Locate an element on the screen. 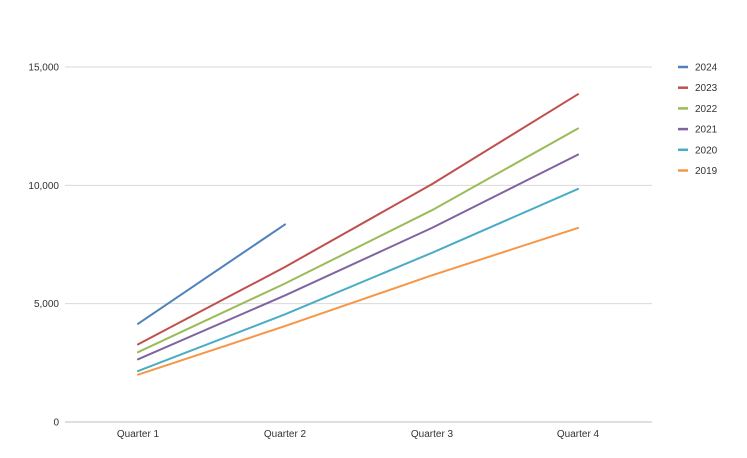  legend-label: 2023 is located at coordinates (706, 88).